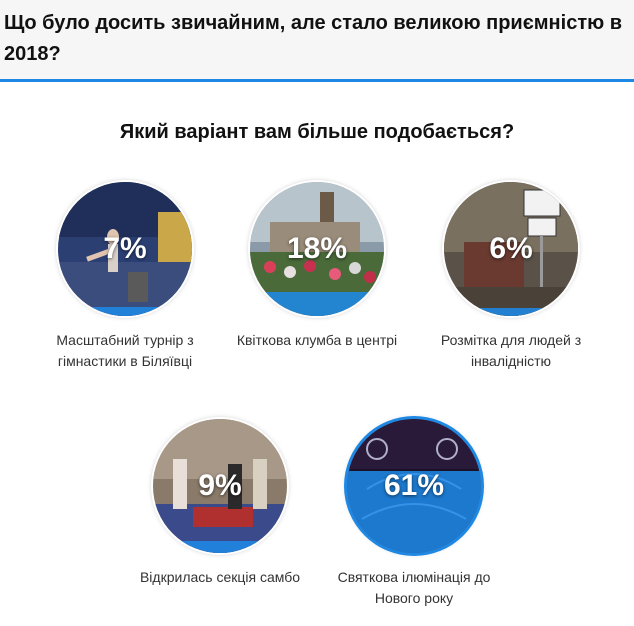 Image resolution: width=634 pixels, height=626 pixels. I want to click on poll-option-new-year-lights: 61% Святкова ілюмінація до Нового року, so click(414, 514).